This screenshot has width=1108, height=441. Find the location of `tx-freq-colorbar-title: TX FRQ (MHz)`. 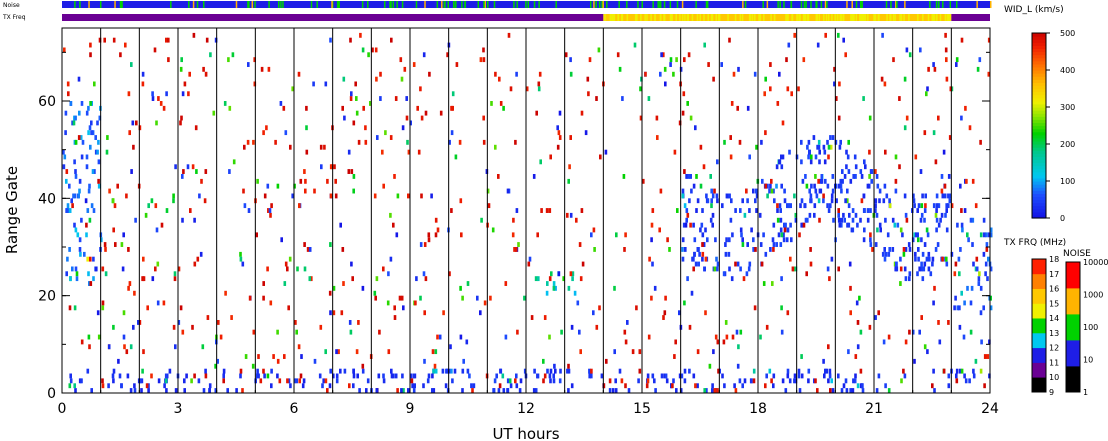

tx-freq-colorbar-title: TX FRQ (MHz) is located at coordinates (1034, 243).